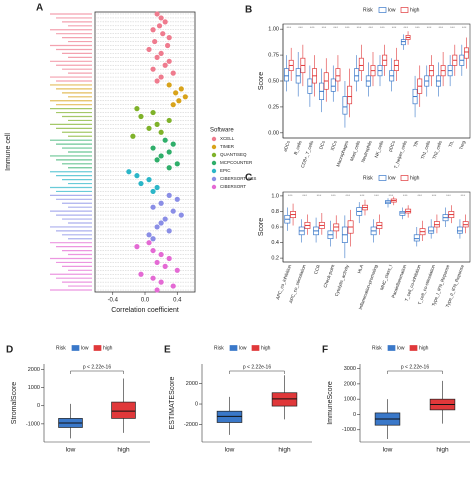 Image resolution: width=474 pixels, height=478 pixels. What do you see at coordinates (275, 227) in the screenshot?
I see `y-tick-label: 0.6` at bounding box center [275, 227].